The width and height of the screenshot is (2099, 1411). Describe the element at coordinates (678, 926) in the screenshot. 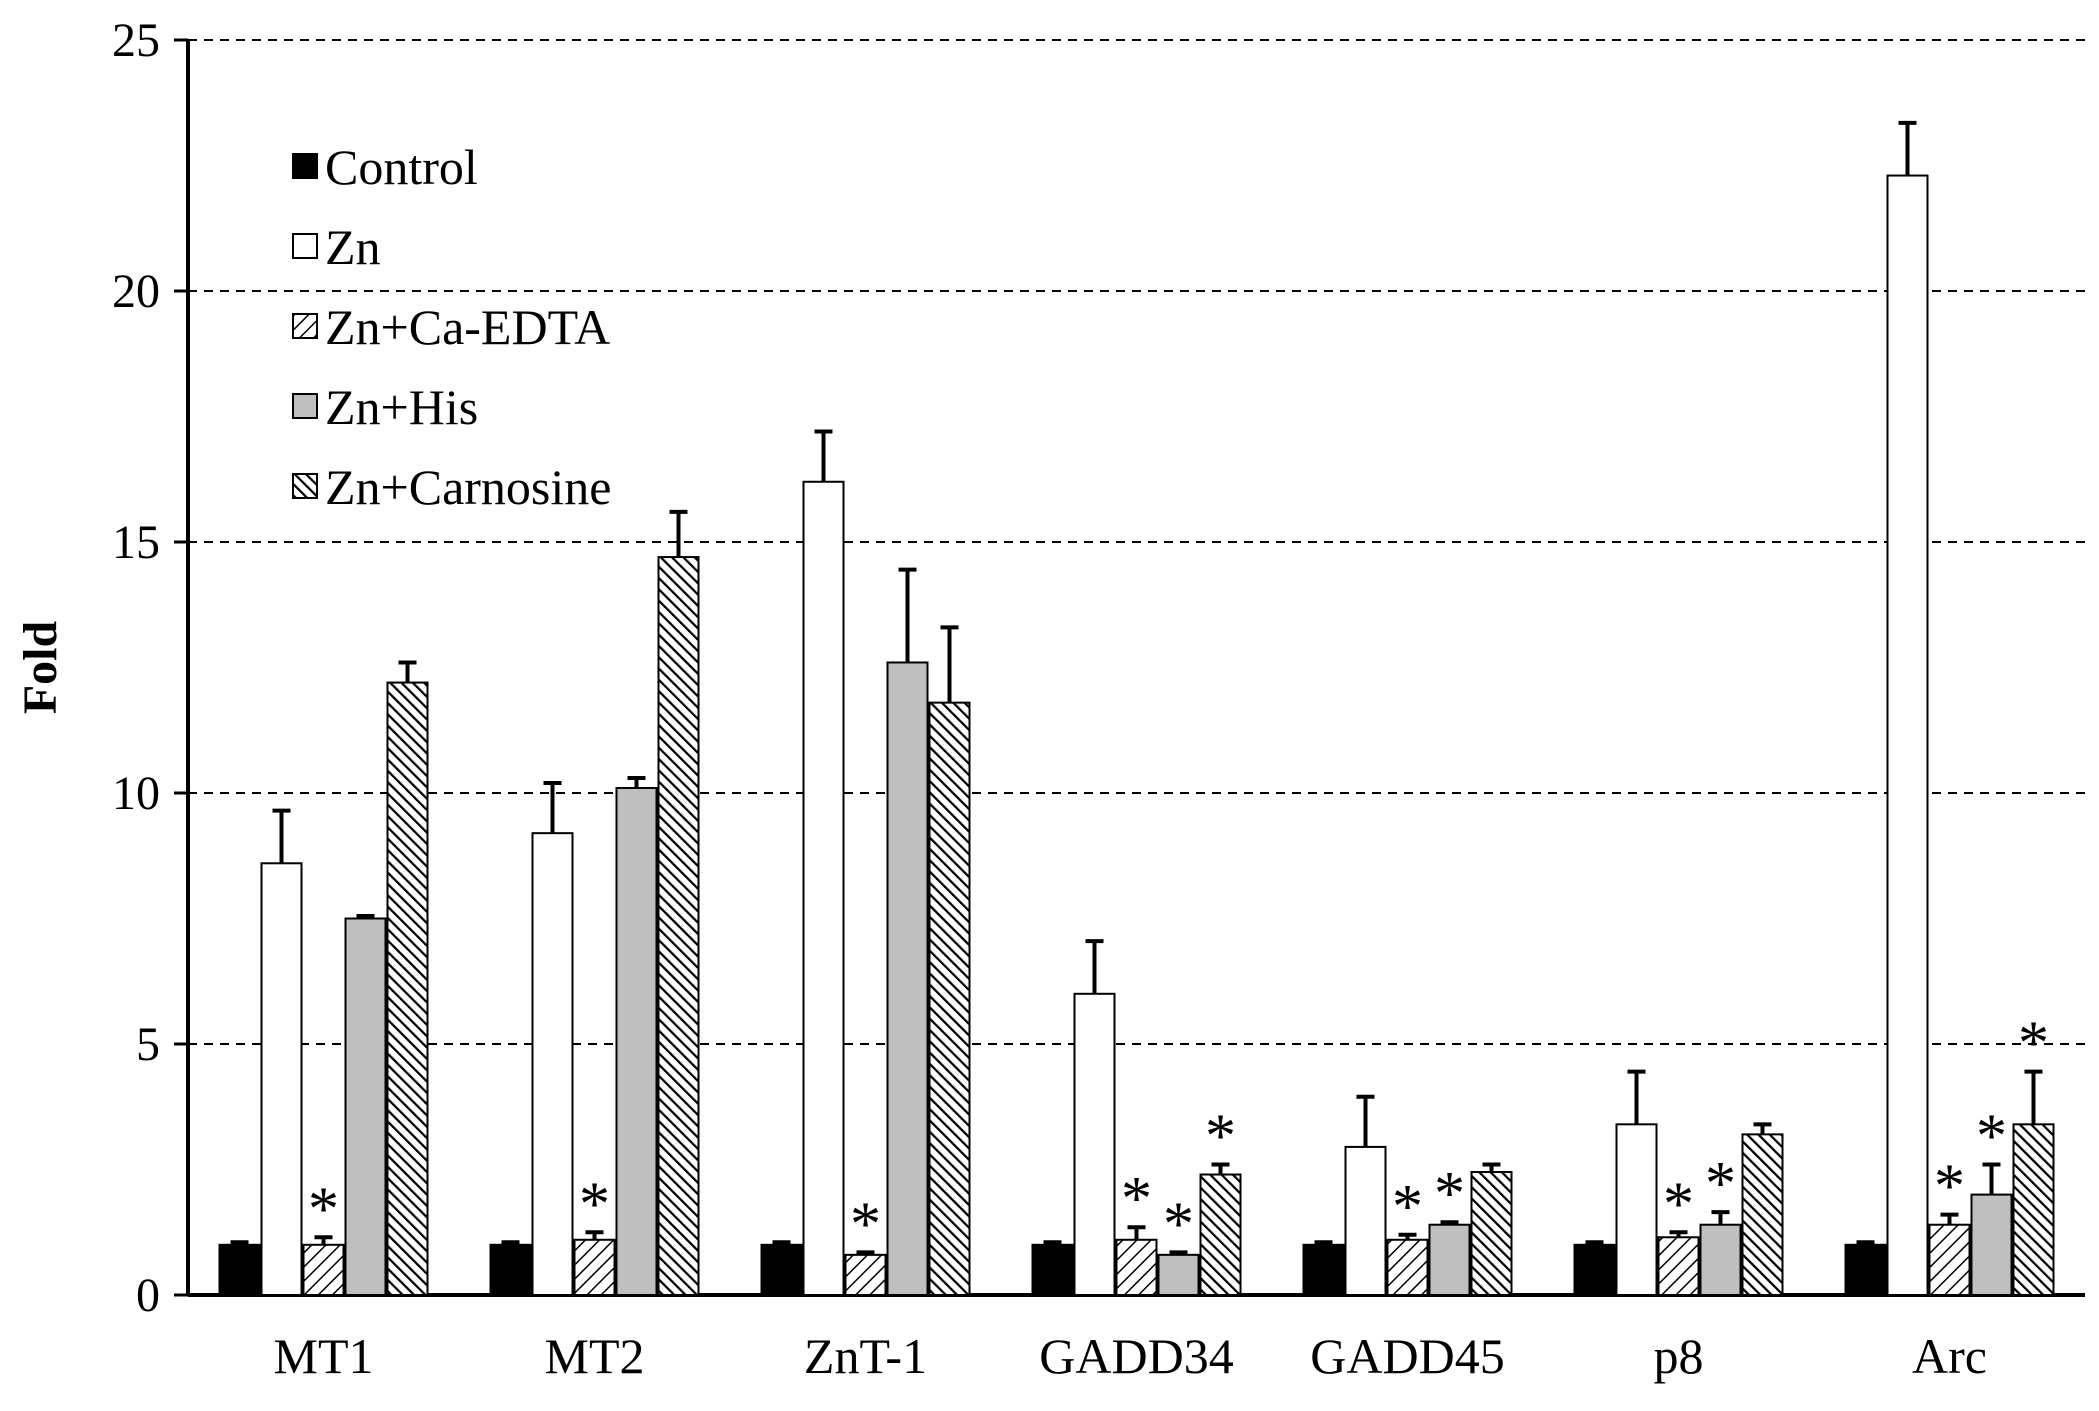

I see `bar-zn-carnosine-mt2` at that location.